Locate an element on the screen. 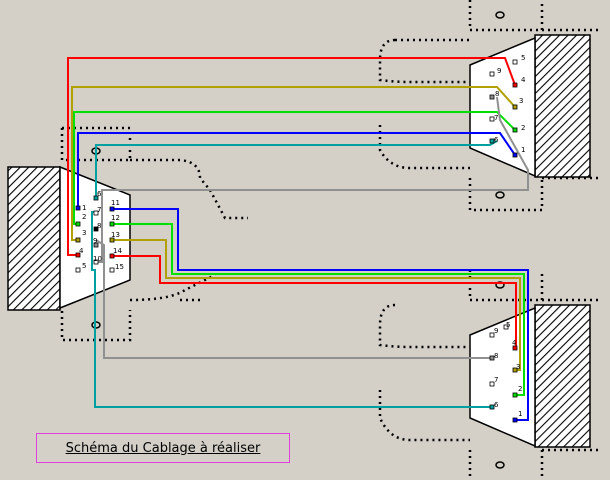 This screenshot has height=480, width=610. pin-label-10: 10 is located at coordinates (97, 259).